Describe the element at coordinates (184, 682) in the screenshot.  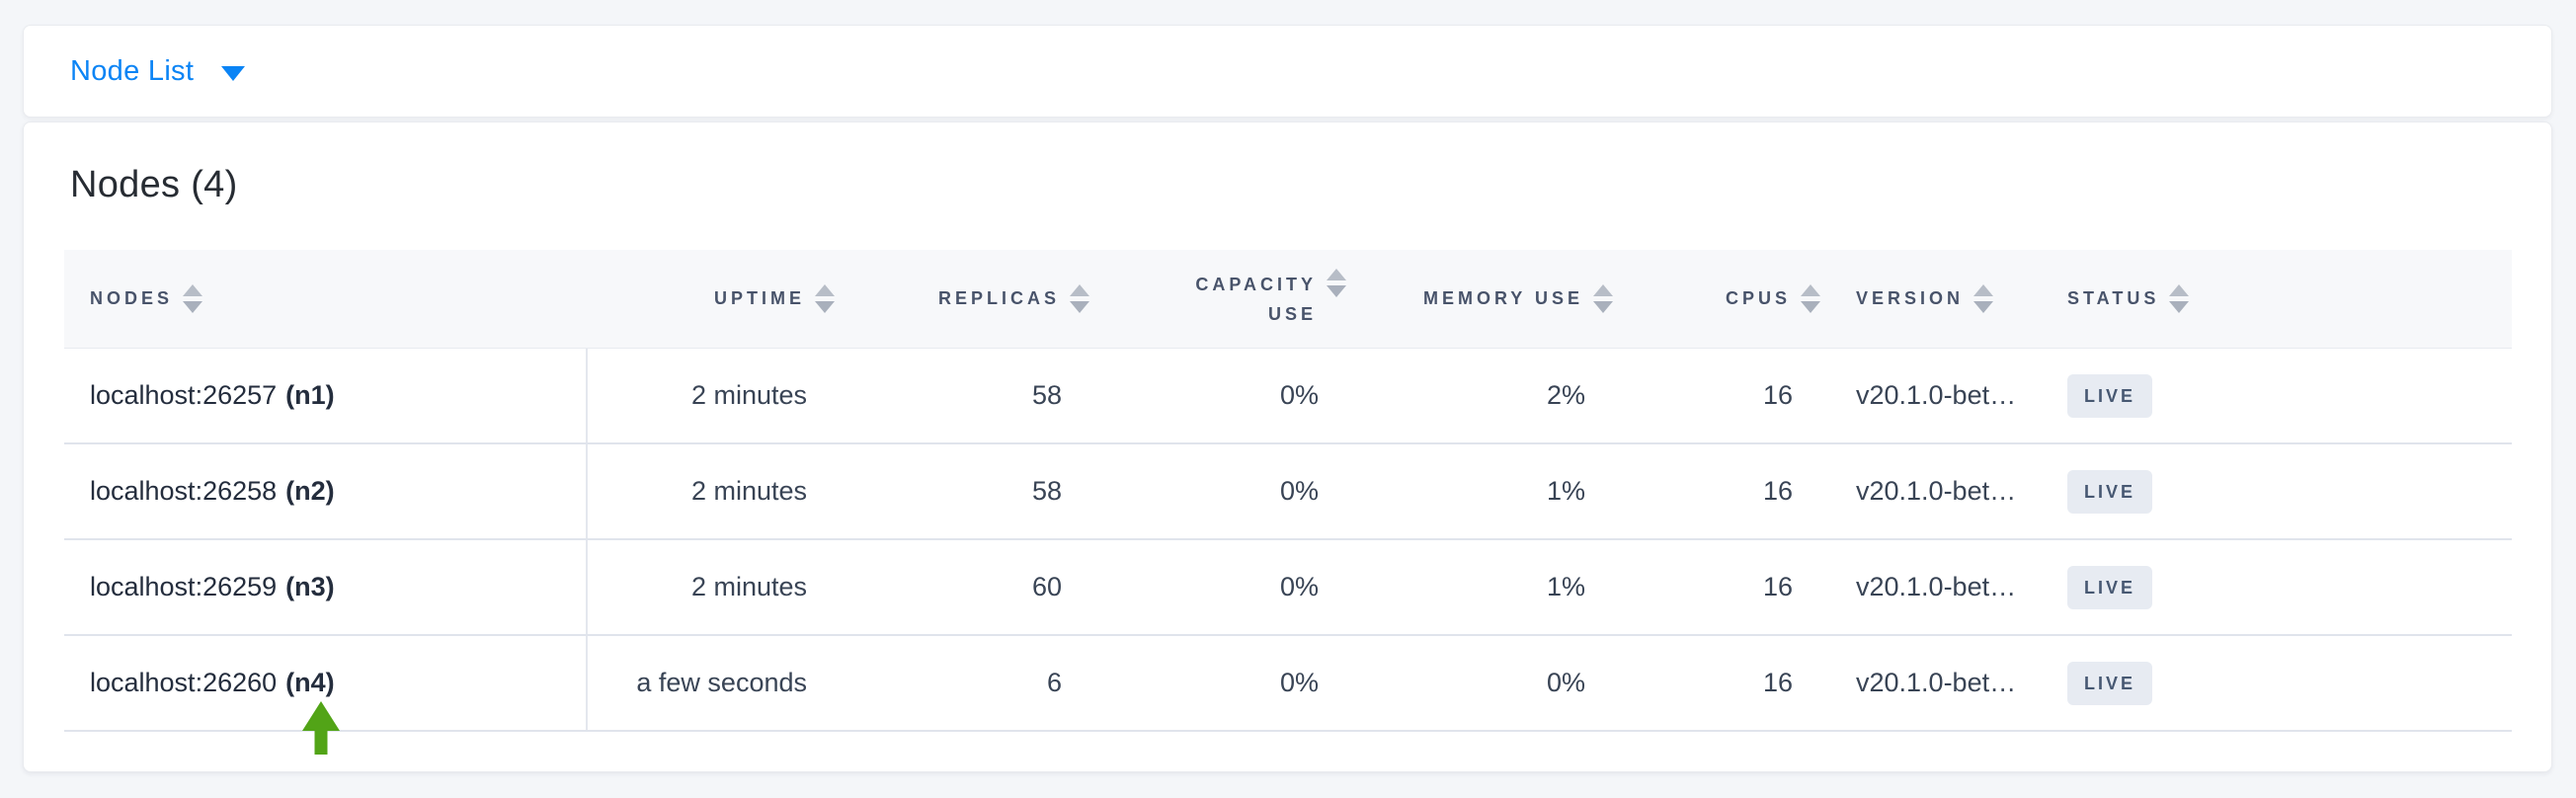
I see `node-address: localhost:26260` at that location.